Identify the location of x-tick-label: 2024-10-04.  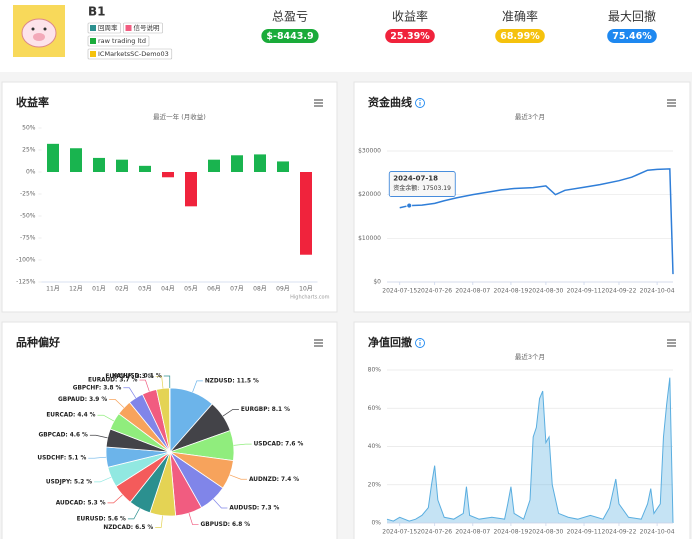
(657, 532).